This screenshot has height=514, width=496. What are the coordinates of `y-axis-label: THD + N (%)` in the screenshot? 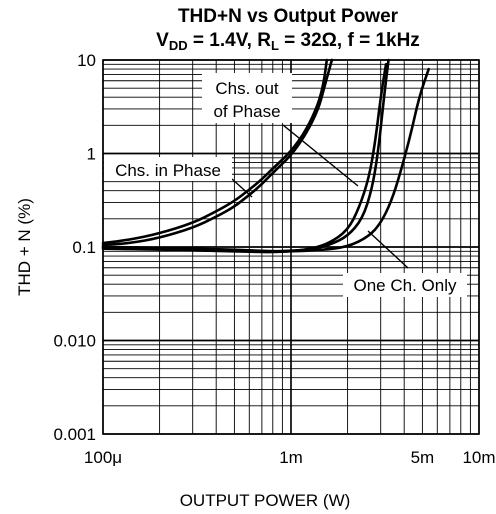 It's located at (24, 247).